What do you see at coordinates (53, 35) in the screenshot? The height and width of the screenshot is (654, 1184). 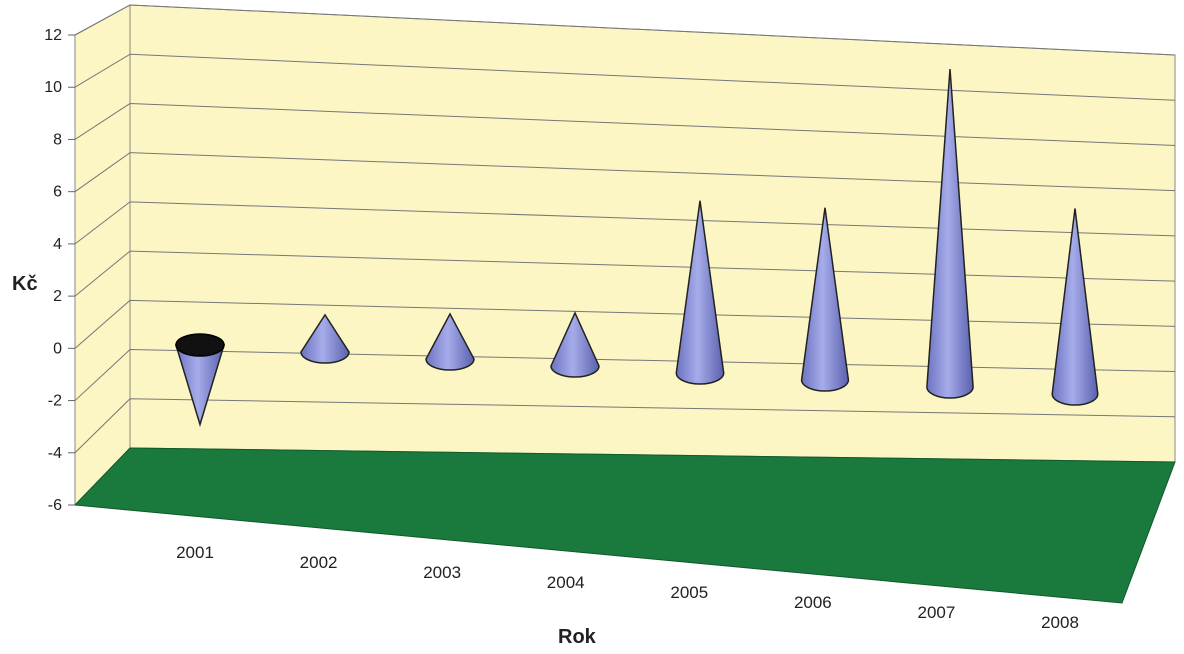 I see `y-tick-label: 12` at bounding box center [53, 35].